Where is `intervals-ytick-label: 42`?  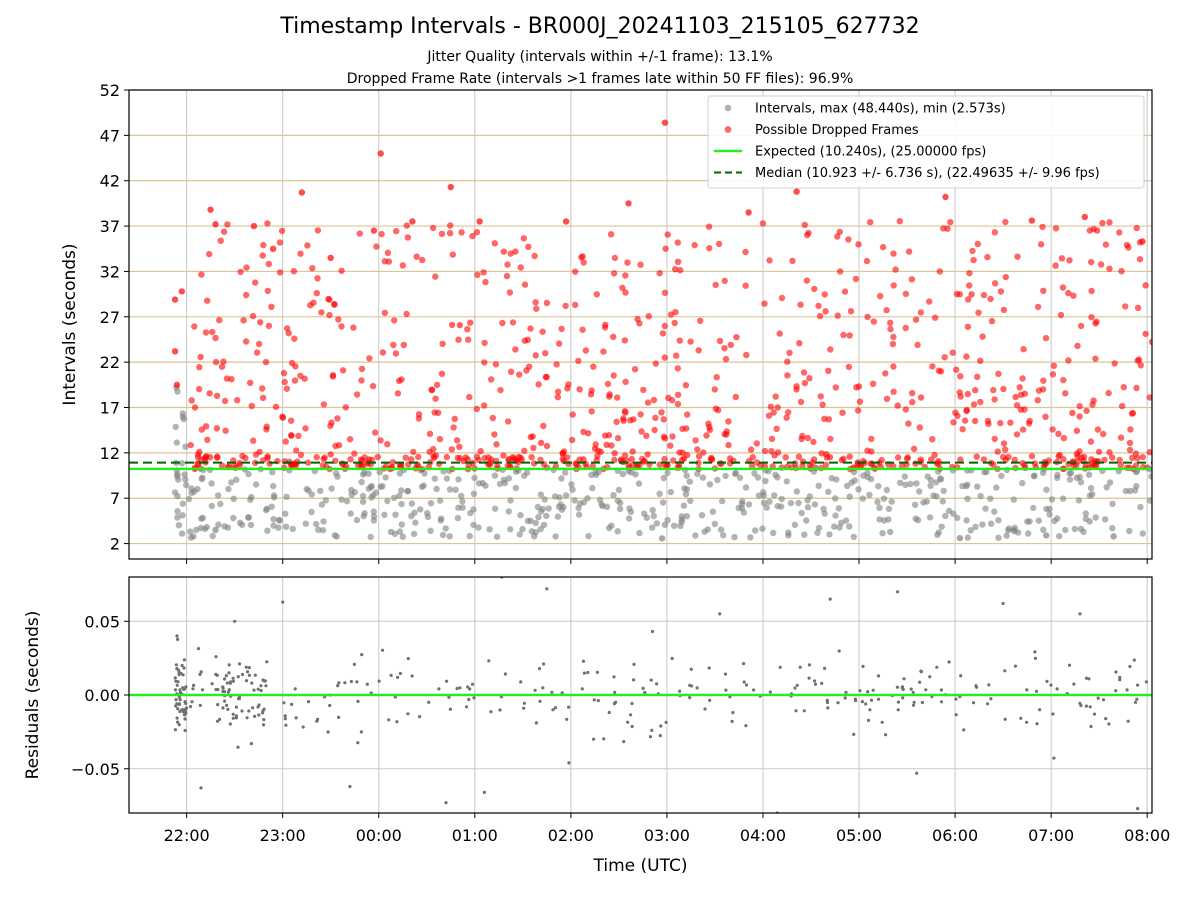
intervals-ytick-label: 42 is located at coordinates (110, 181).